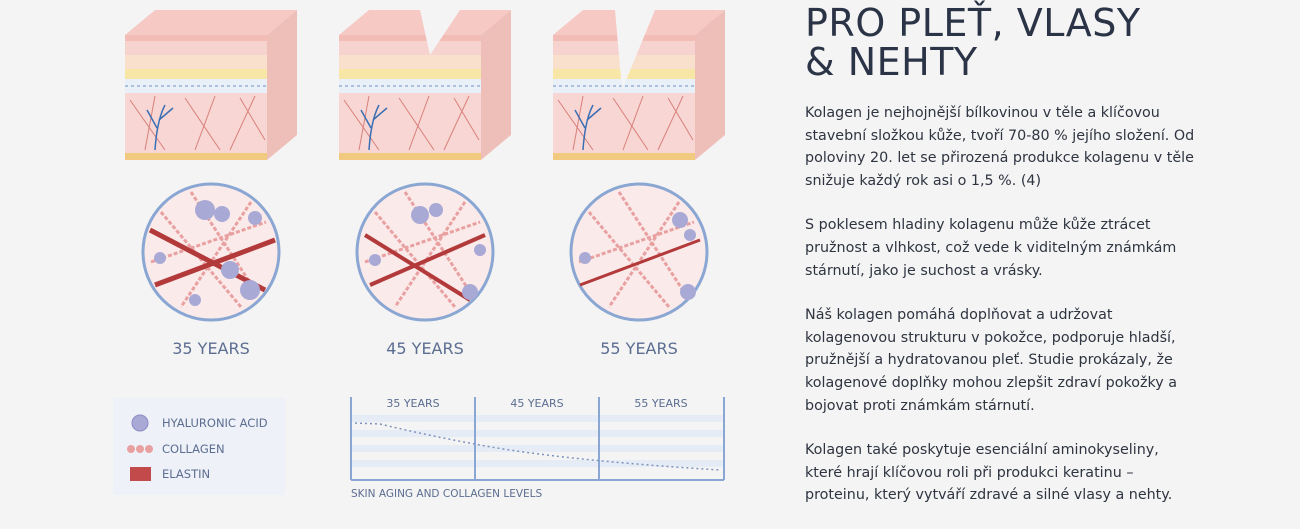  I want to click on stage-label: 55 YEARS, so click(639, 348).